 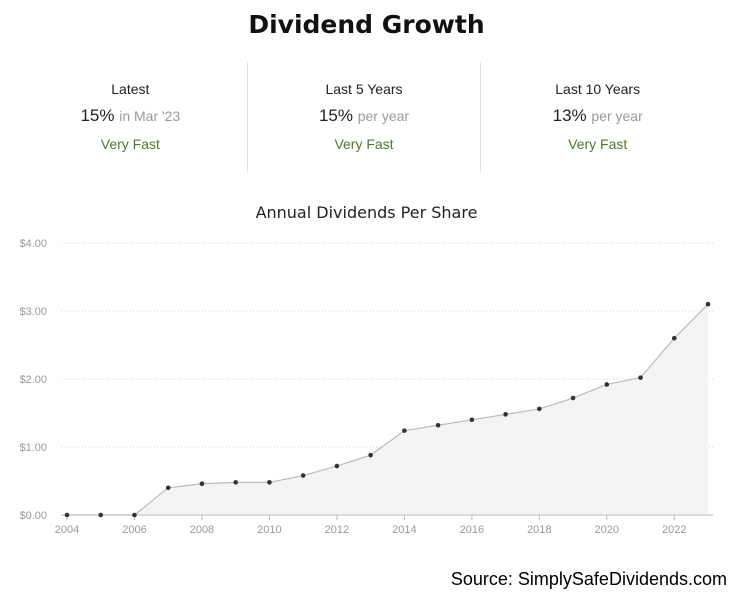 What do you see at coordinates (539, 530) in the screenshot?
I see `x-tick-label: 2018` at bounding box center [539, 530].